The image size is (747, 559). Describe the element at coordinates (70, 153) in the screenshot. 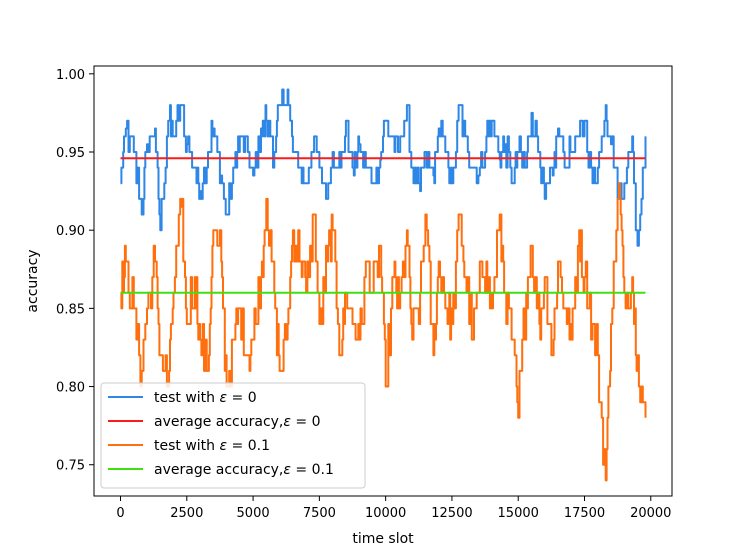

I see `y-tick-label: 0.95` at that location.